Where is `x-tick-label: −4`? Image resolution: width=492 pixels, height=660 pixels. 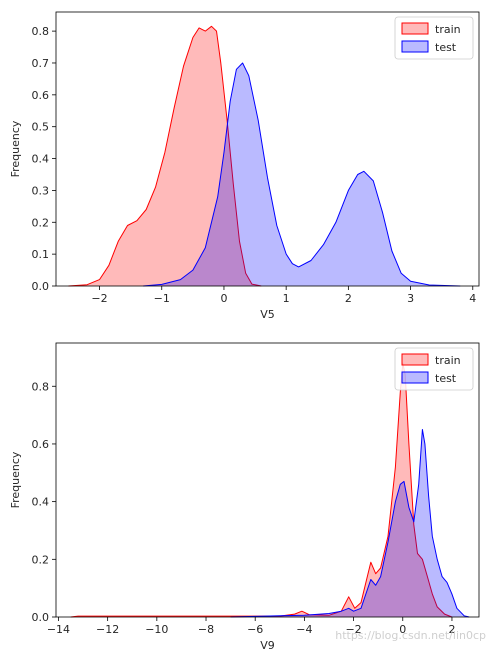 x-tick-label: −4 is located at coordinates (304, 629).